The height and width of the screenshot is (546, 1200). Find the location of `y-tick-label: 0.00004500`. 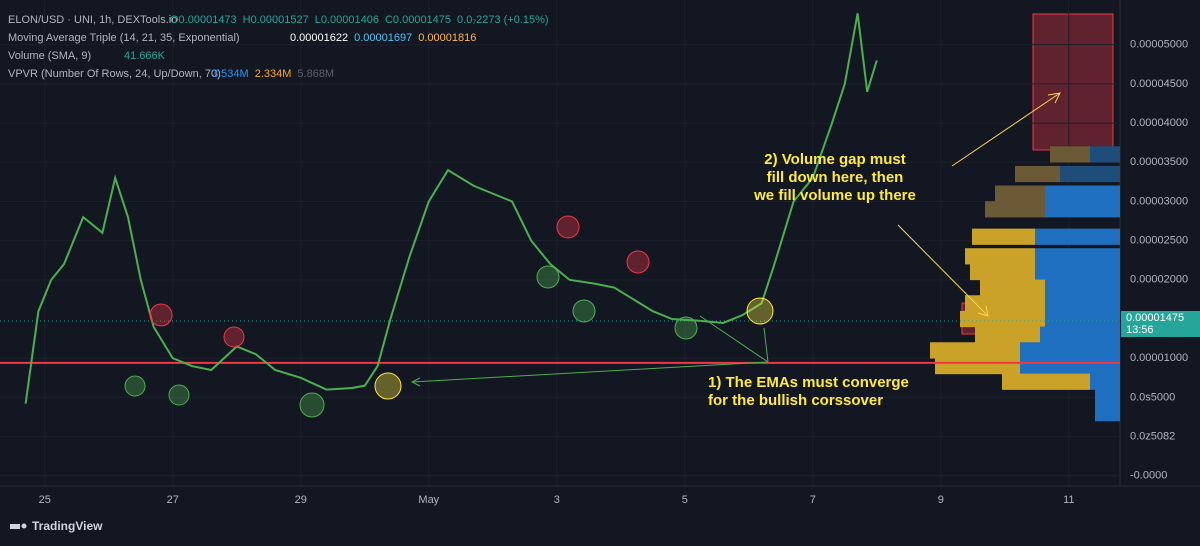

y-tick-label: 0.00004500 is located at coordinates (1159, 84).